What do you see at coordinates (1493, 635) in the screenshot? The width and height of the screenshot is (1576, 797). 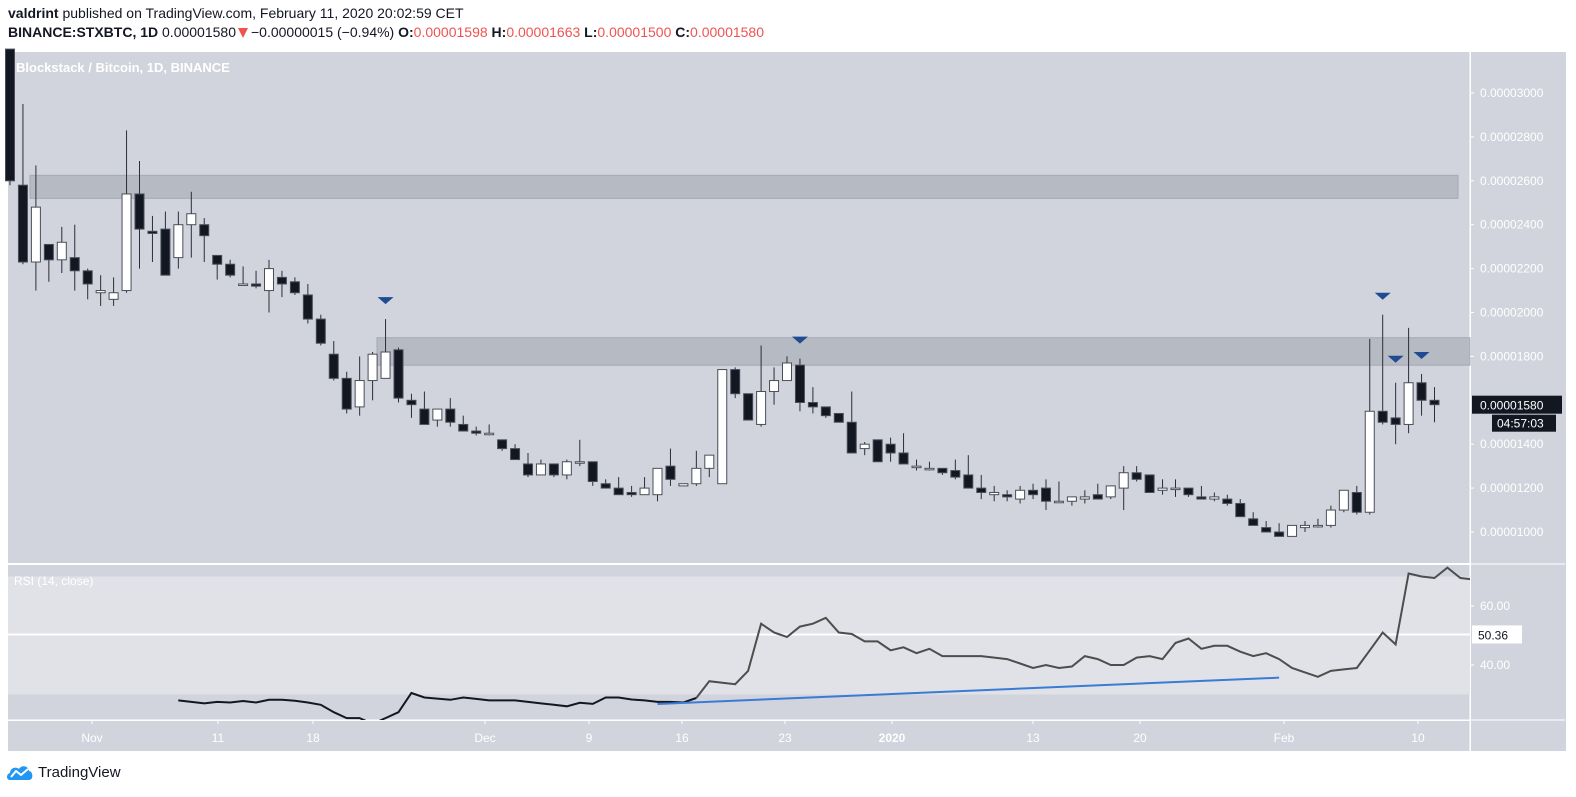 I see `rsi-value-label: 50.36` at bounding box center [1493, 635].